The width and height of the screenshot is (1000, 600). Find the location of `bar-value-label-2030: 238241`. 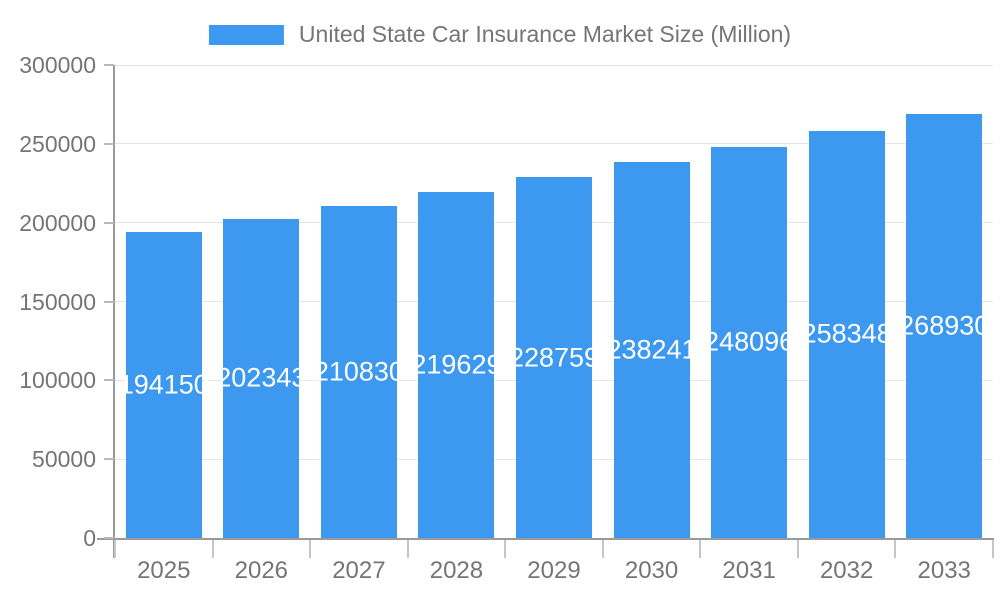

bar-value-label-2030: 238241 is located at coordinates (651, 349).